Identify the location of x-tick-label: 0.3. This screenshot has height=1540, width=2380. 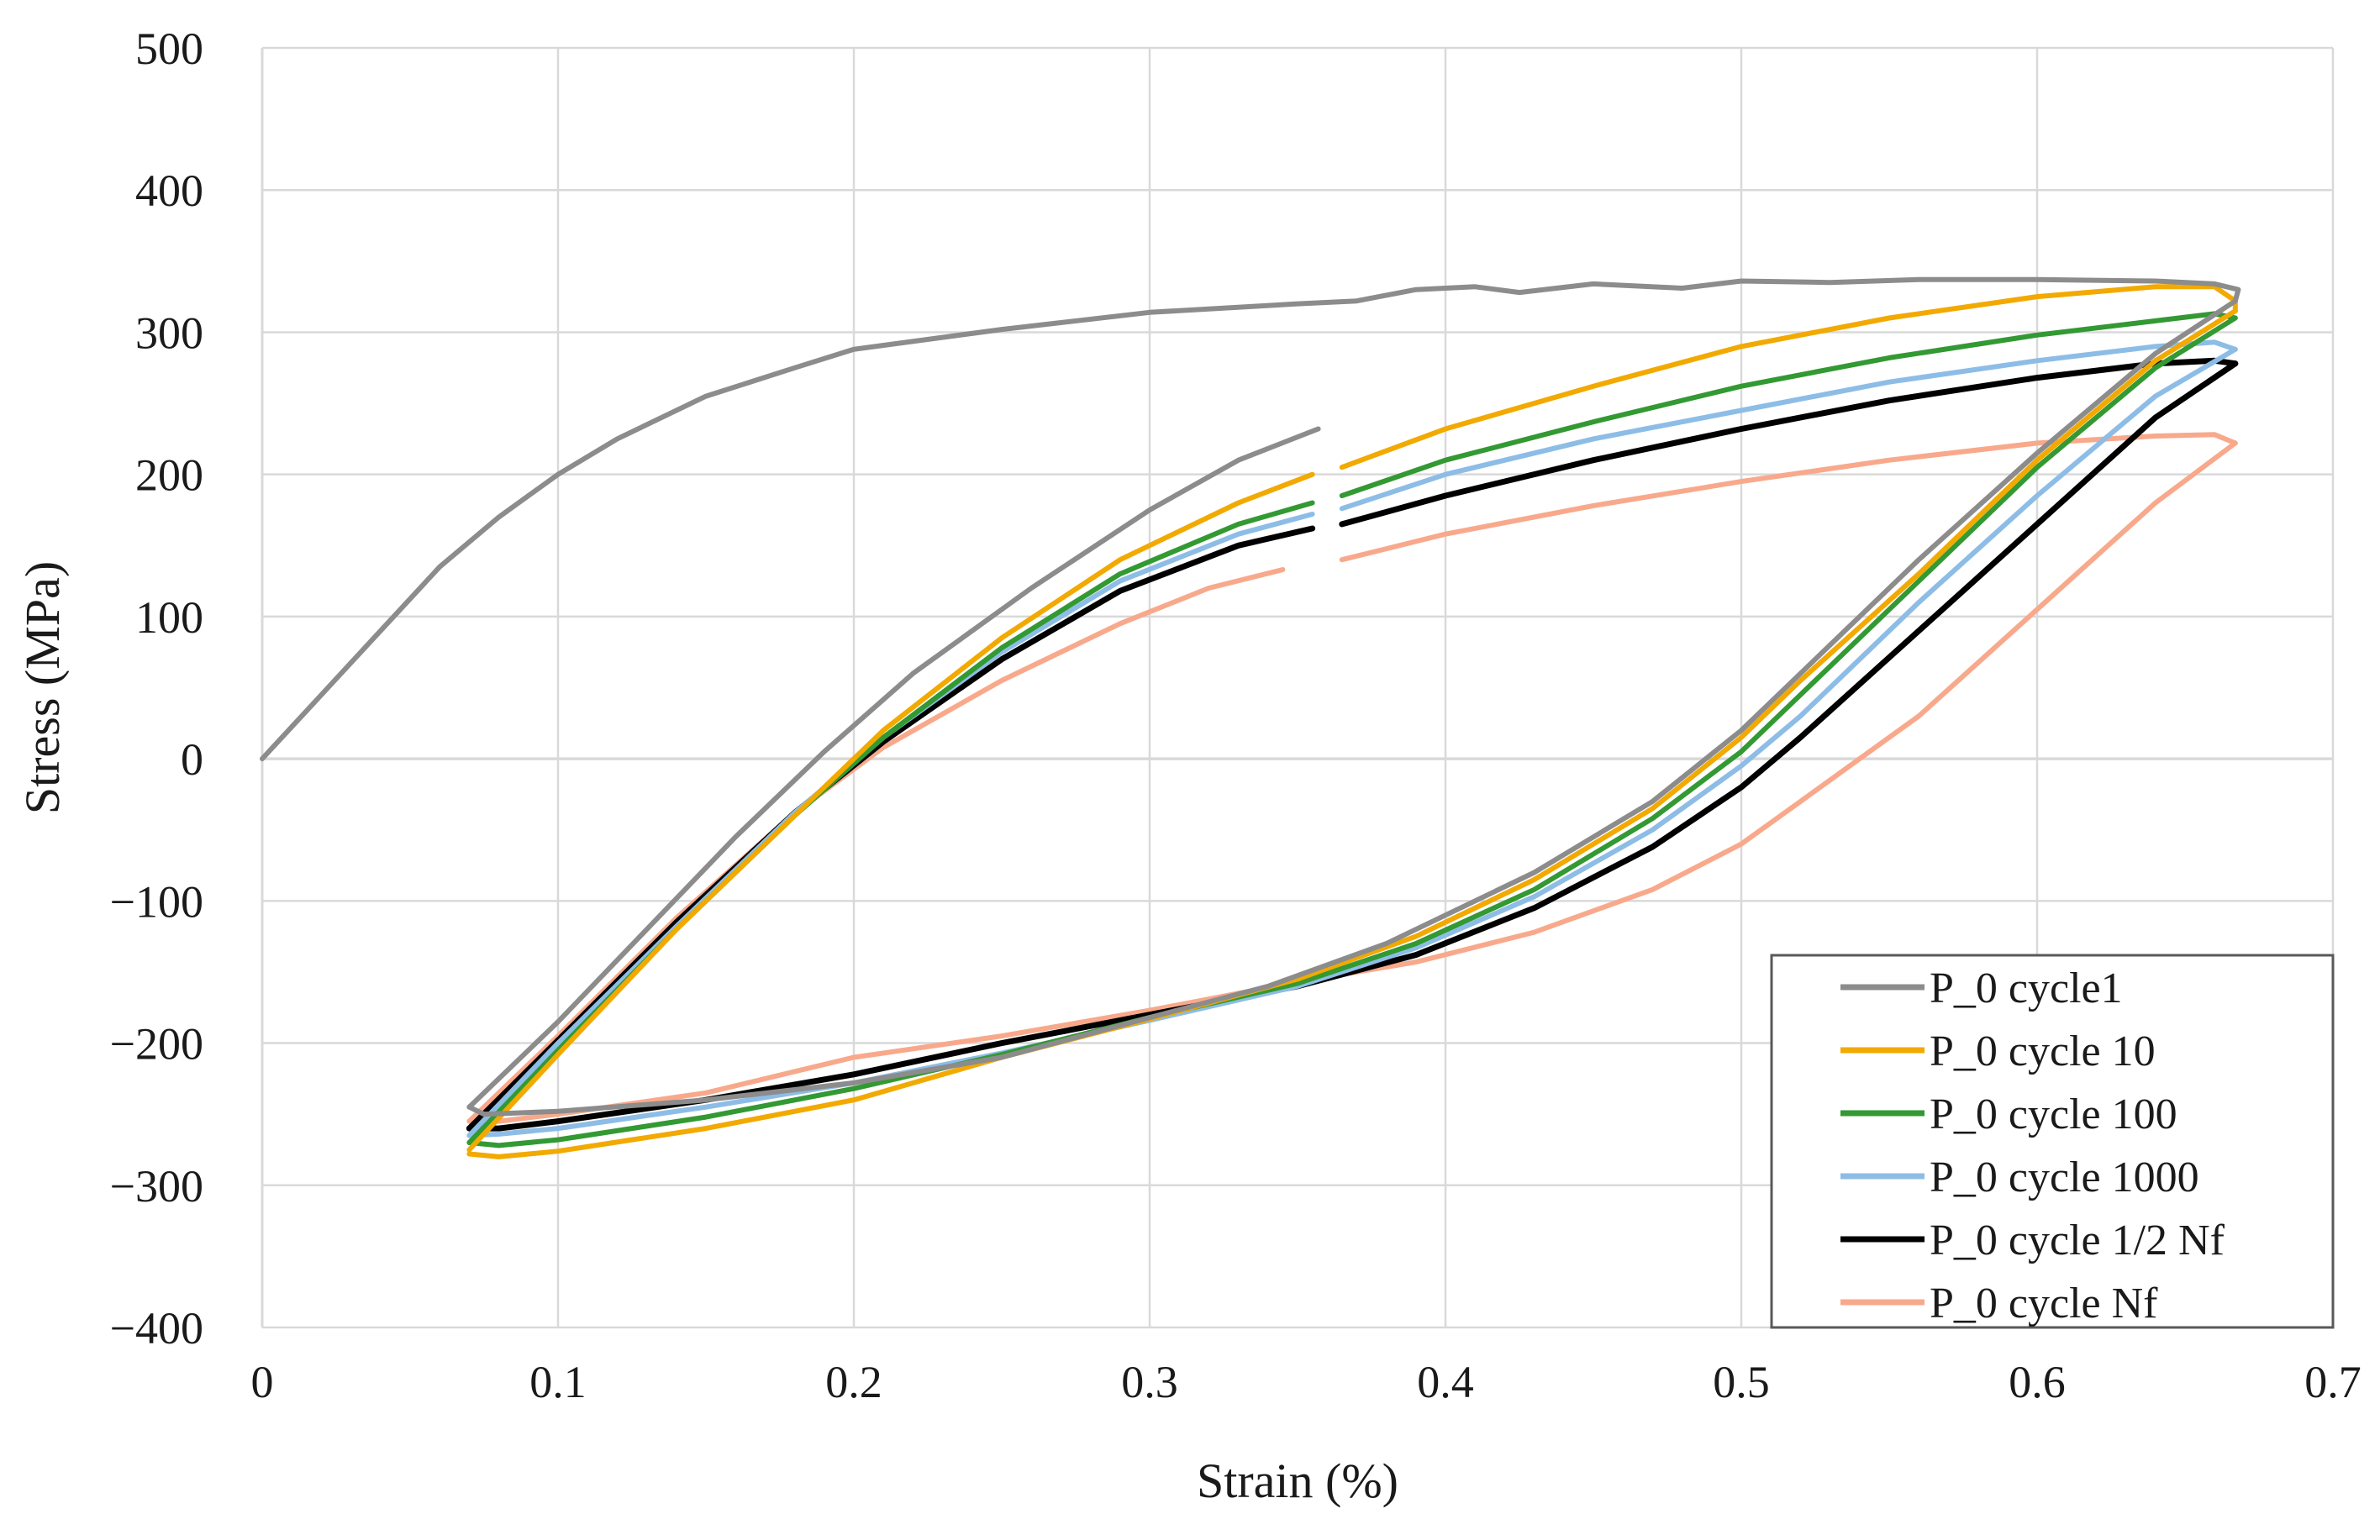
(1149, 1382).